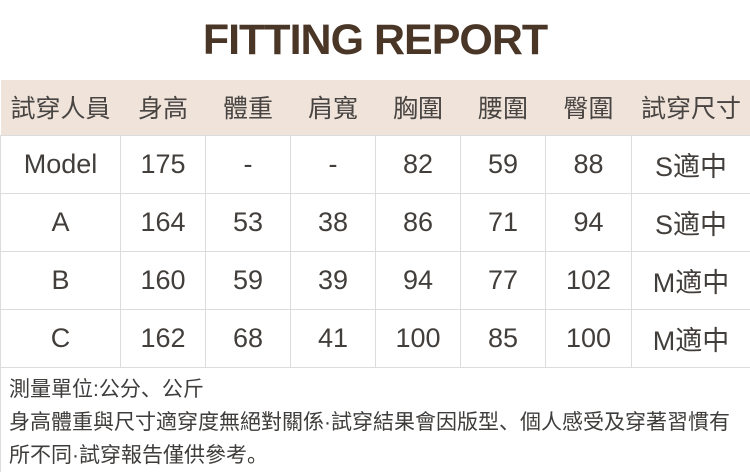 Image resolution: width=750 pixels, height=472 pixels. I want to click on cell-waist: 85, so click(503, 338).